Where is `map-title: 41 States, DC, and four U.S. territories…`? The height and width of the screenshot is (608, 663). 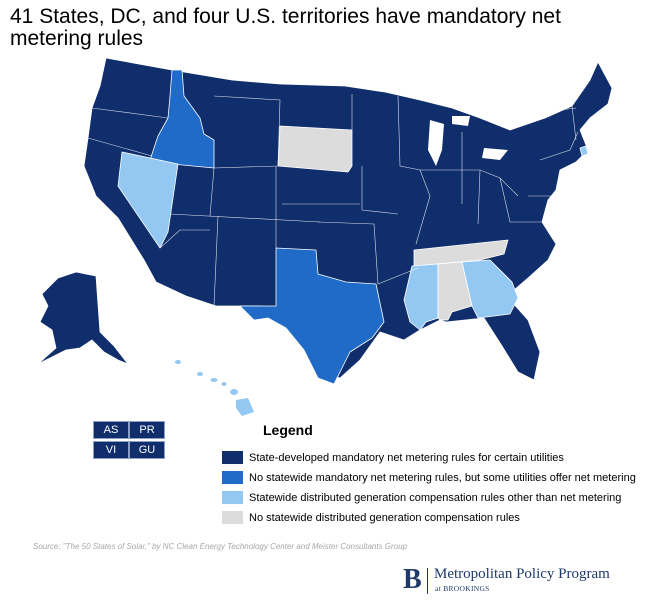
map-title: 41 States, DC, and four U.S. territories… is located at coordinates (285, 27).